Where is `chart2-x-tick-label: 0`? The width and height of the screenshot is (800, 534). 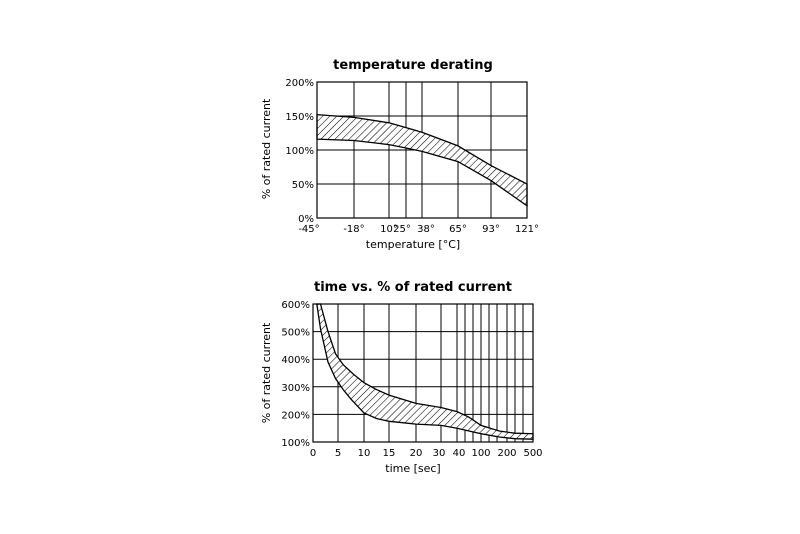 chart2-x-tick-label: 0 is located at coordinates (313, 453).